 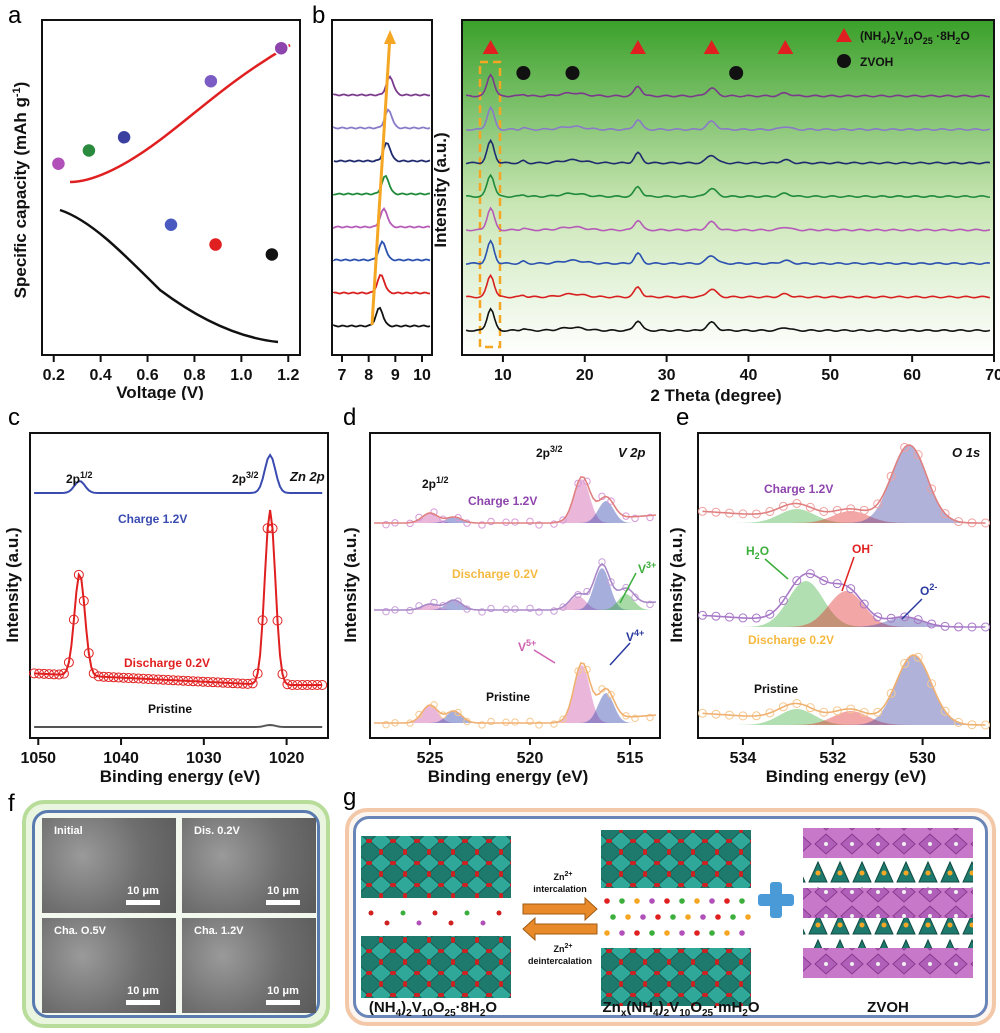 What do you see at coordinates (844, 35) in the screenshot?
I see `legend-triangle-icon` at bounding box center [844, 35].